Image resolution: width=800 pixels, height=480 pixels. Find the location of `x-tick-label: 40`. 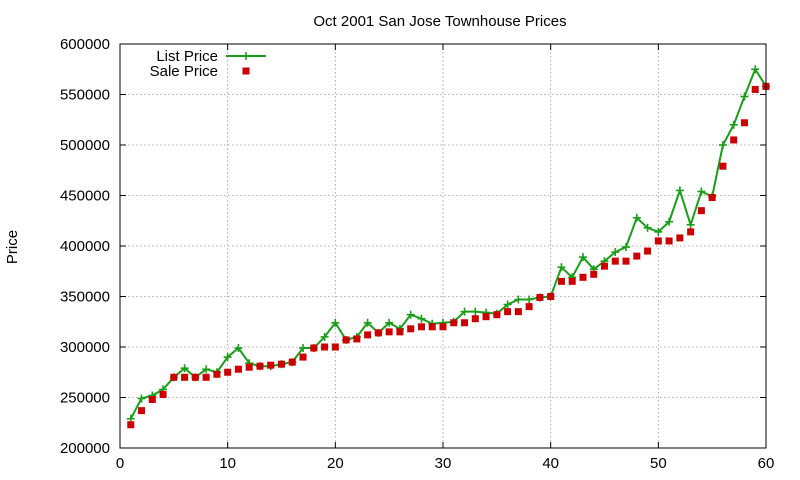

x-tick-label: 40 is located at coordinates (550, 463).